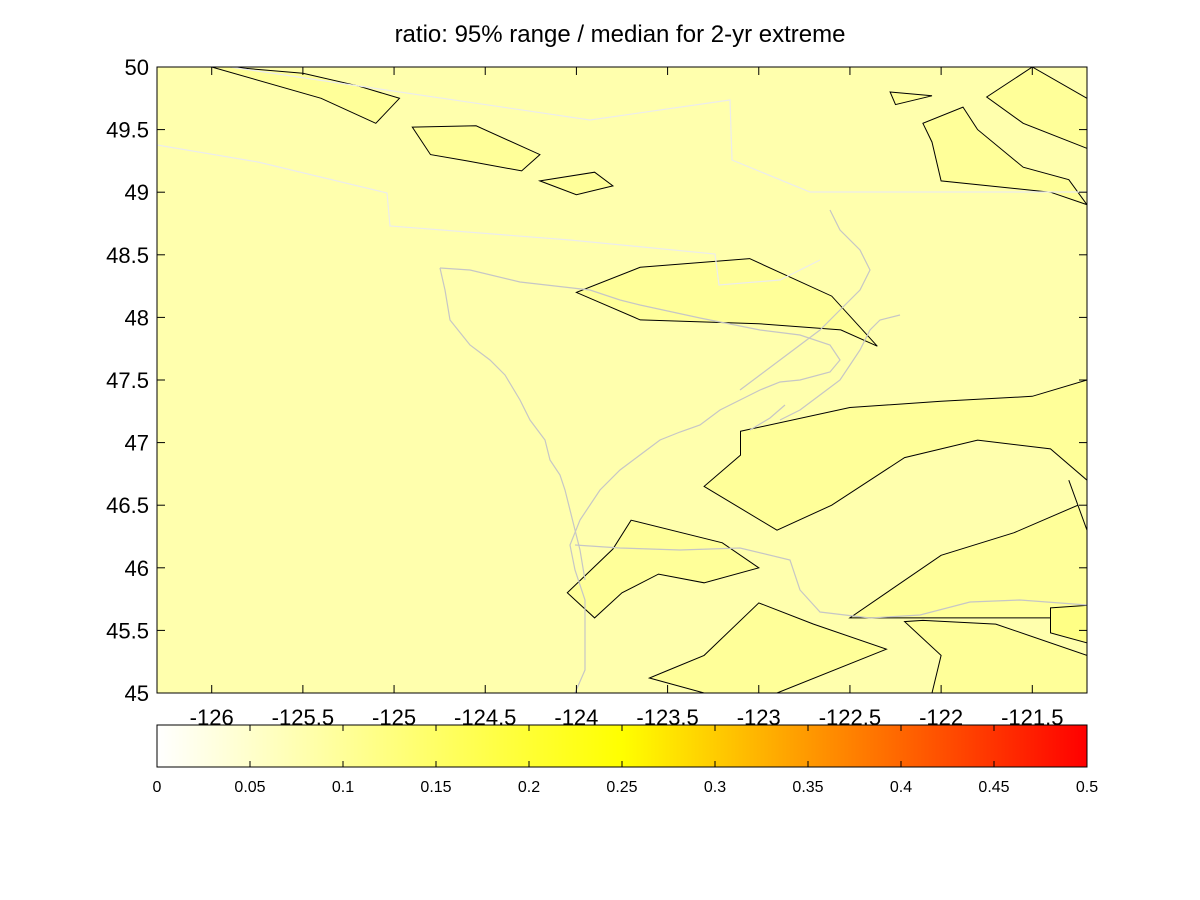  I want to click on y-tick-label: 48.5, so click(127, 255).